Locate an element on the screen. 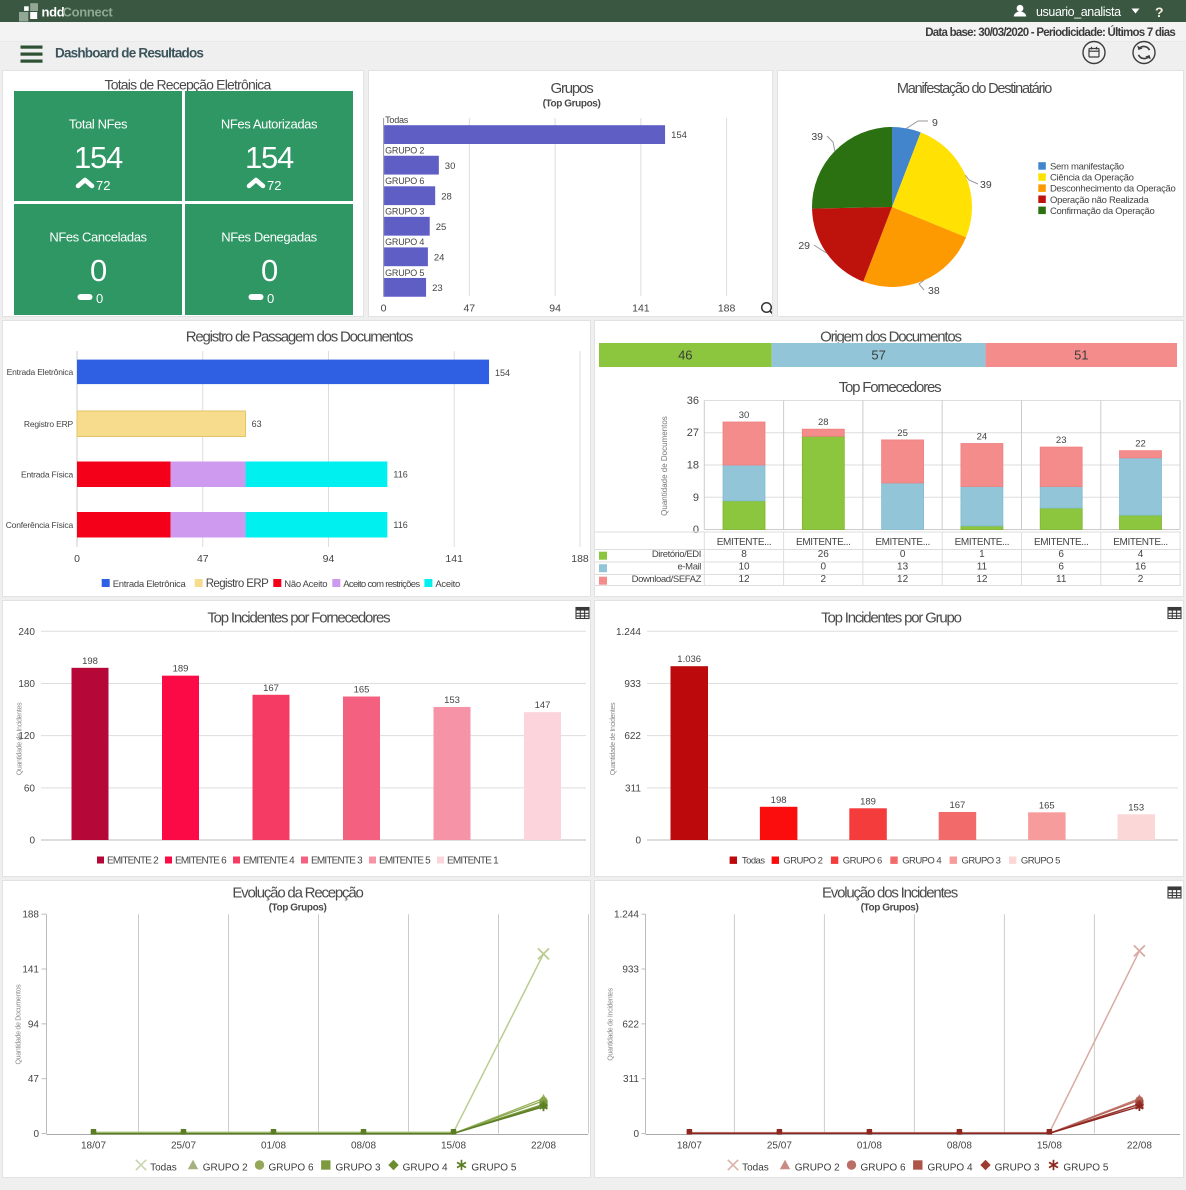 The width and height of the screenshot is (1186, 1190). svg-text:Registro de Passagem dos Docum: Registro de Passagem dos Documentos is located at coordinates (299, 337).